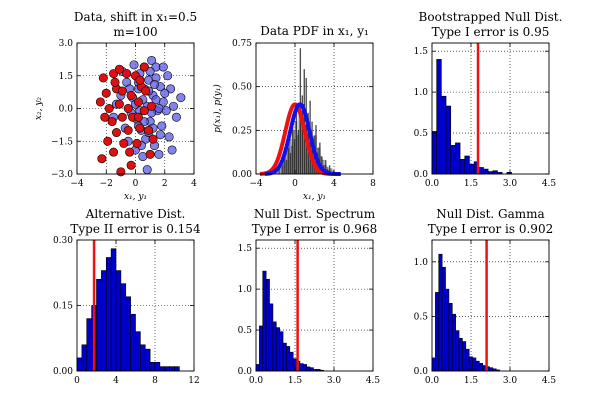 Image resolution: width=612 pixels, height=412 pixels. I want to click on x-tick-label: 4.5, so click(373, 381).